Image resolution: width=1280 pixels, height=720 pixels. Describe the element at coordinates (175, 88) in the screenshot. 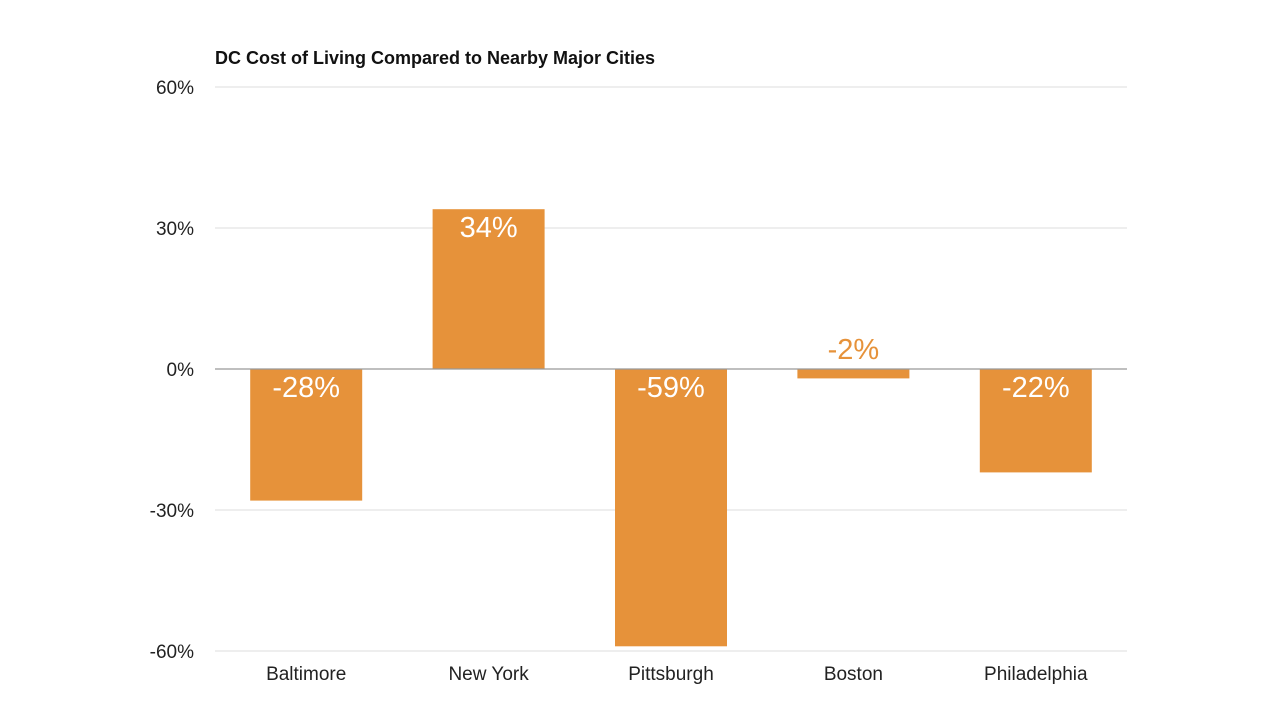

I see `y-tick-label: 60%` at that location.